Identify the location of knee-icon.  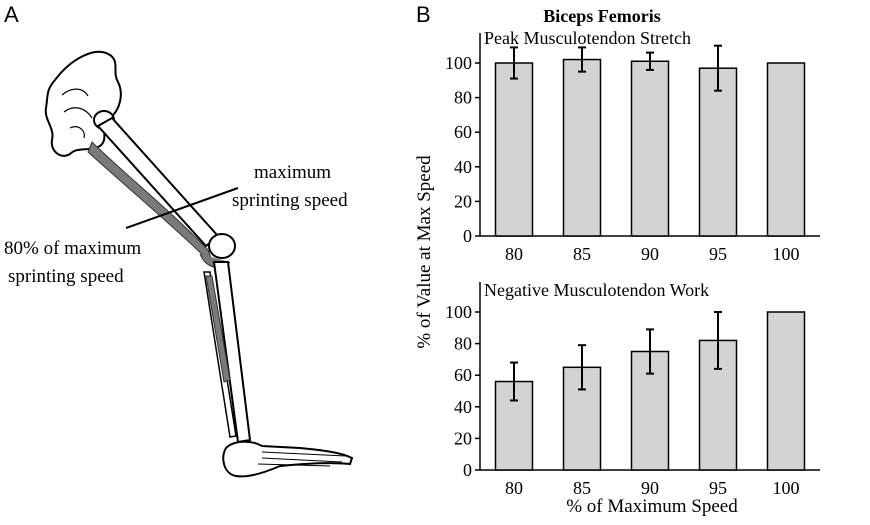
(222, 246).